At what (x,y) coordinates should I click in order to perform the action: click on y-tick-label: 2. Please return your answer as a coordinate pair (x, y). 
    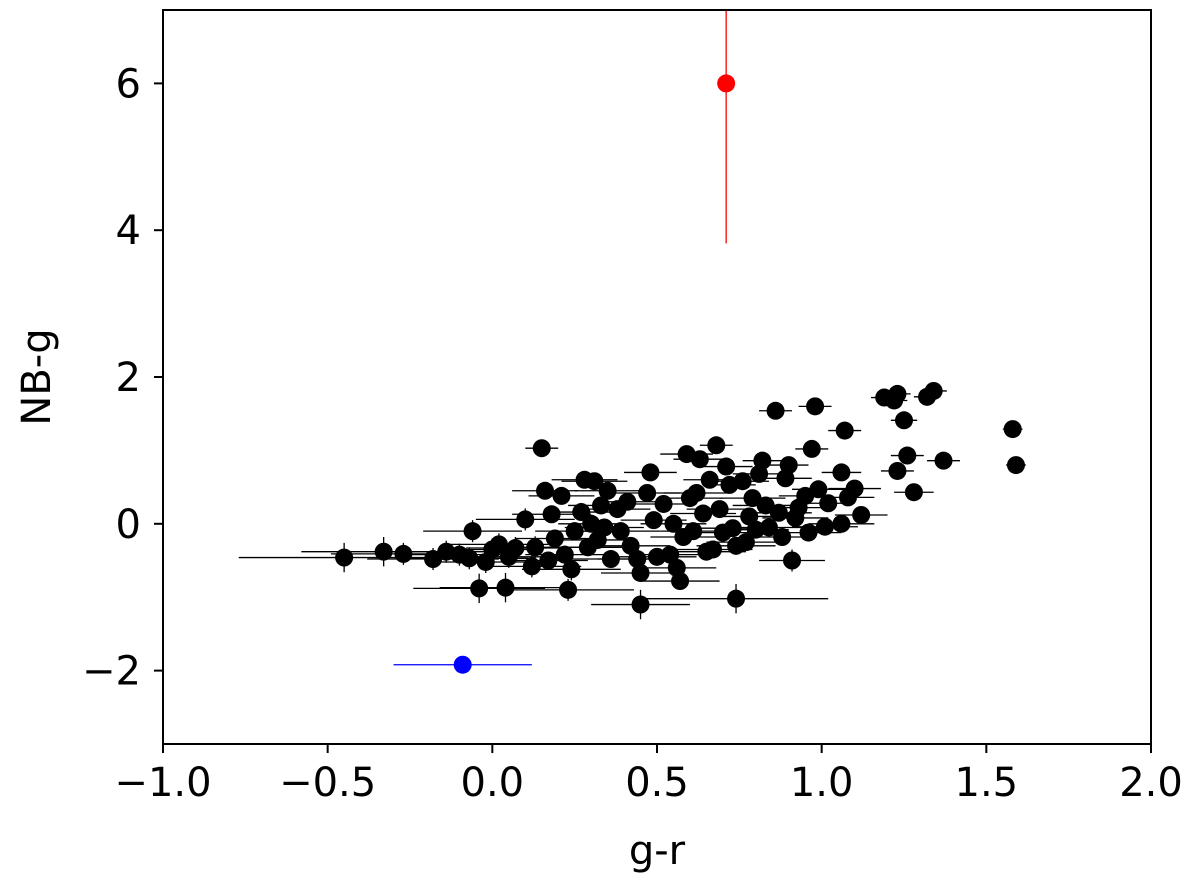
    Looking at the image, I should click on (128, 378).